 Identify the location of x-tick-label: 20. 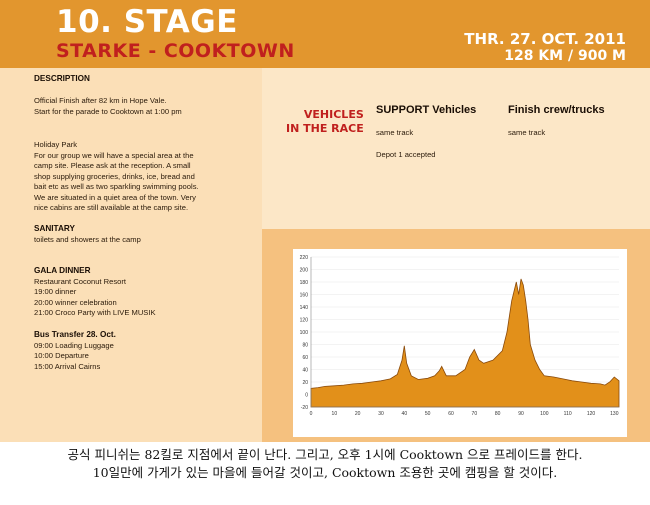
(358, 414).